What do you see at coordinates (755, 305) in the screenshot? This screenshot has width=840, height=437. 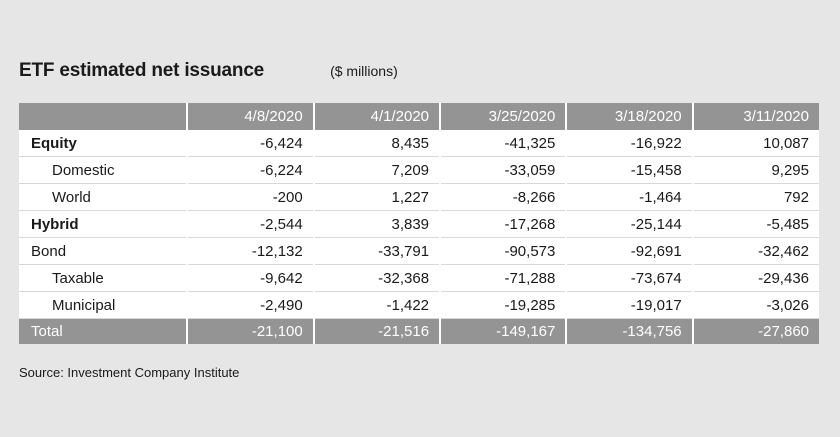 I see `table-cell: -3,026` at bounding box center [755, 305].